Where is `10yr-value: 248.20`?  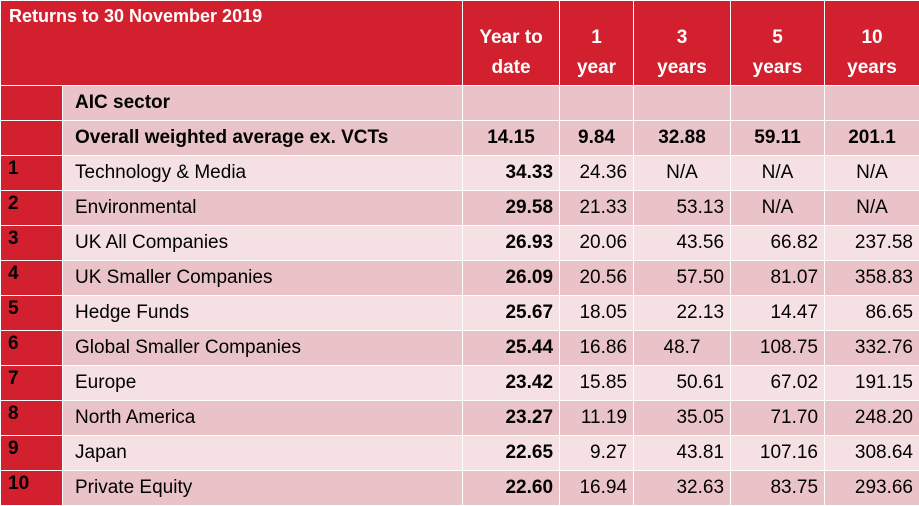 10yr-value: 248.20 is located at coordinates (872, 418).